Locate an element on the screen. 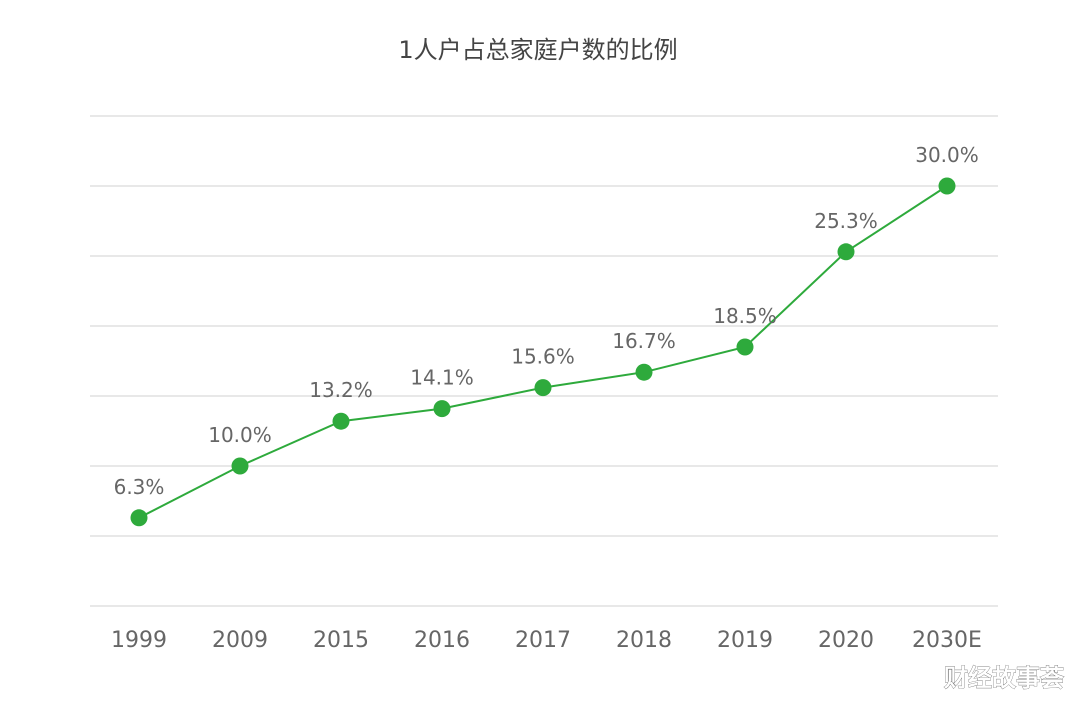 The image size is (1081, 712). x-tick-label: 2015 is located at coordinates (341, 640).